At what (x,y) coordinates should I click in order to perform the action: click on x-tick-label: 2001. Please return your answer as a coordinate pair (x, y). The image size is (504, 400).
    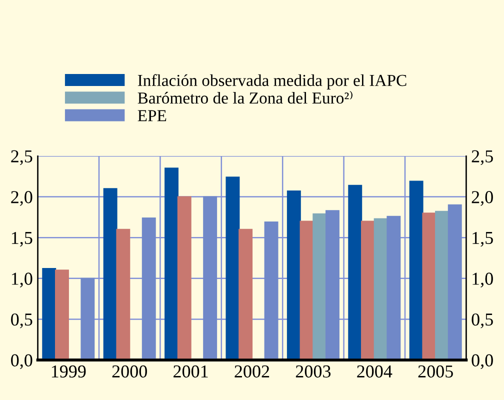
    Looking at the image, I should click on (191, 371).